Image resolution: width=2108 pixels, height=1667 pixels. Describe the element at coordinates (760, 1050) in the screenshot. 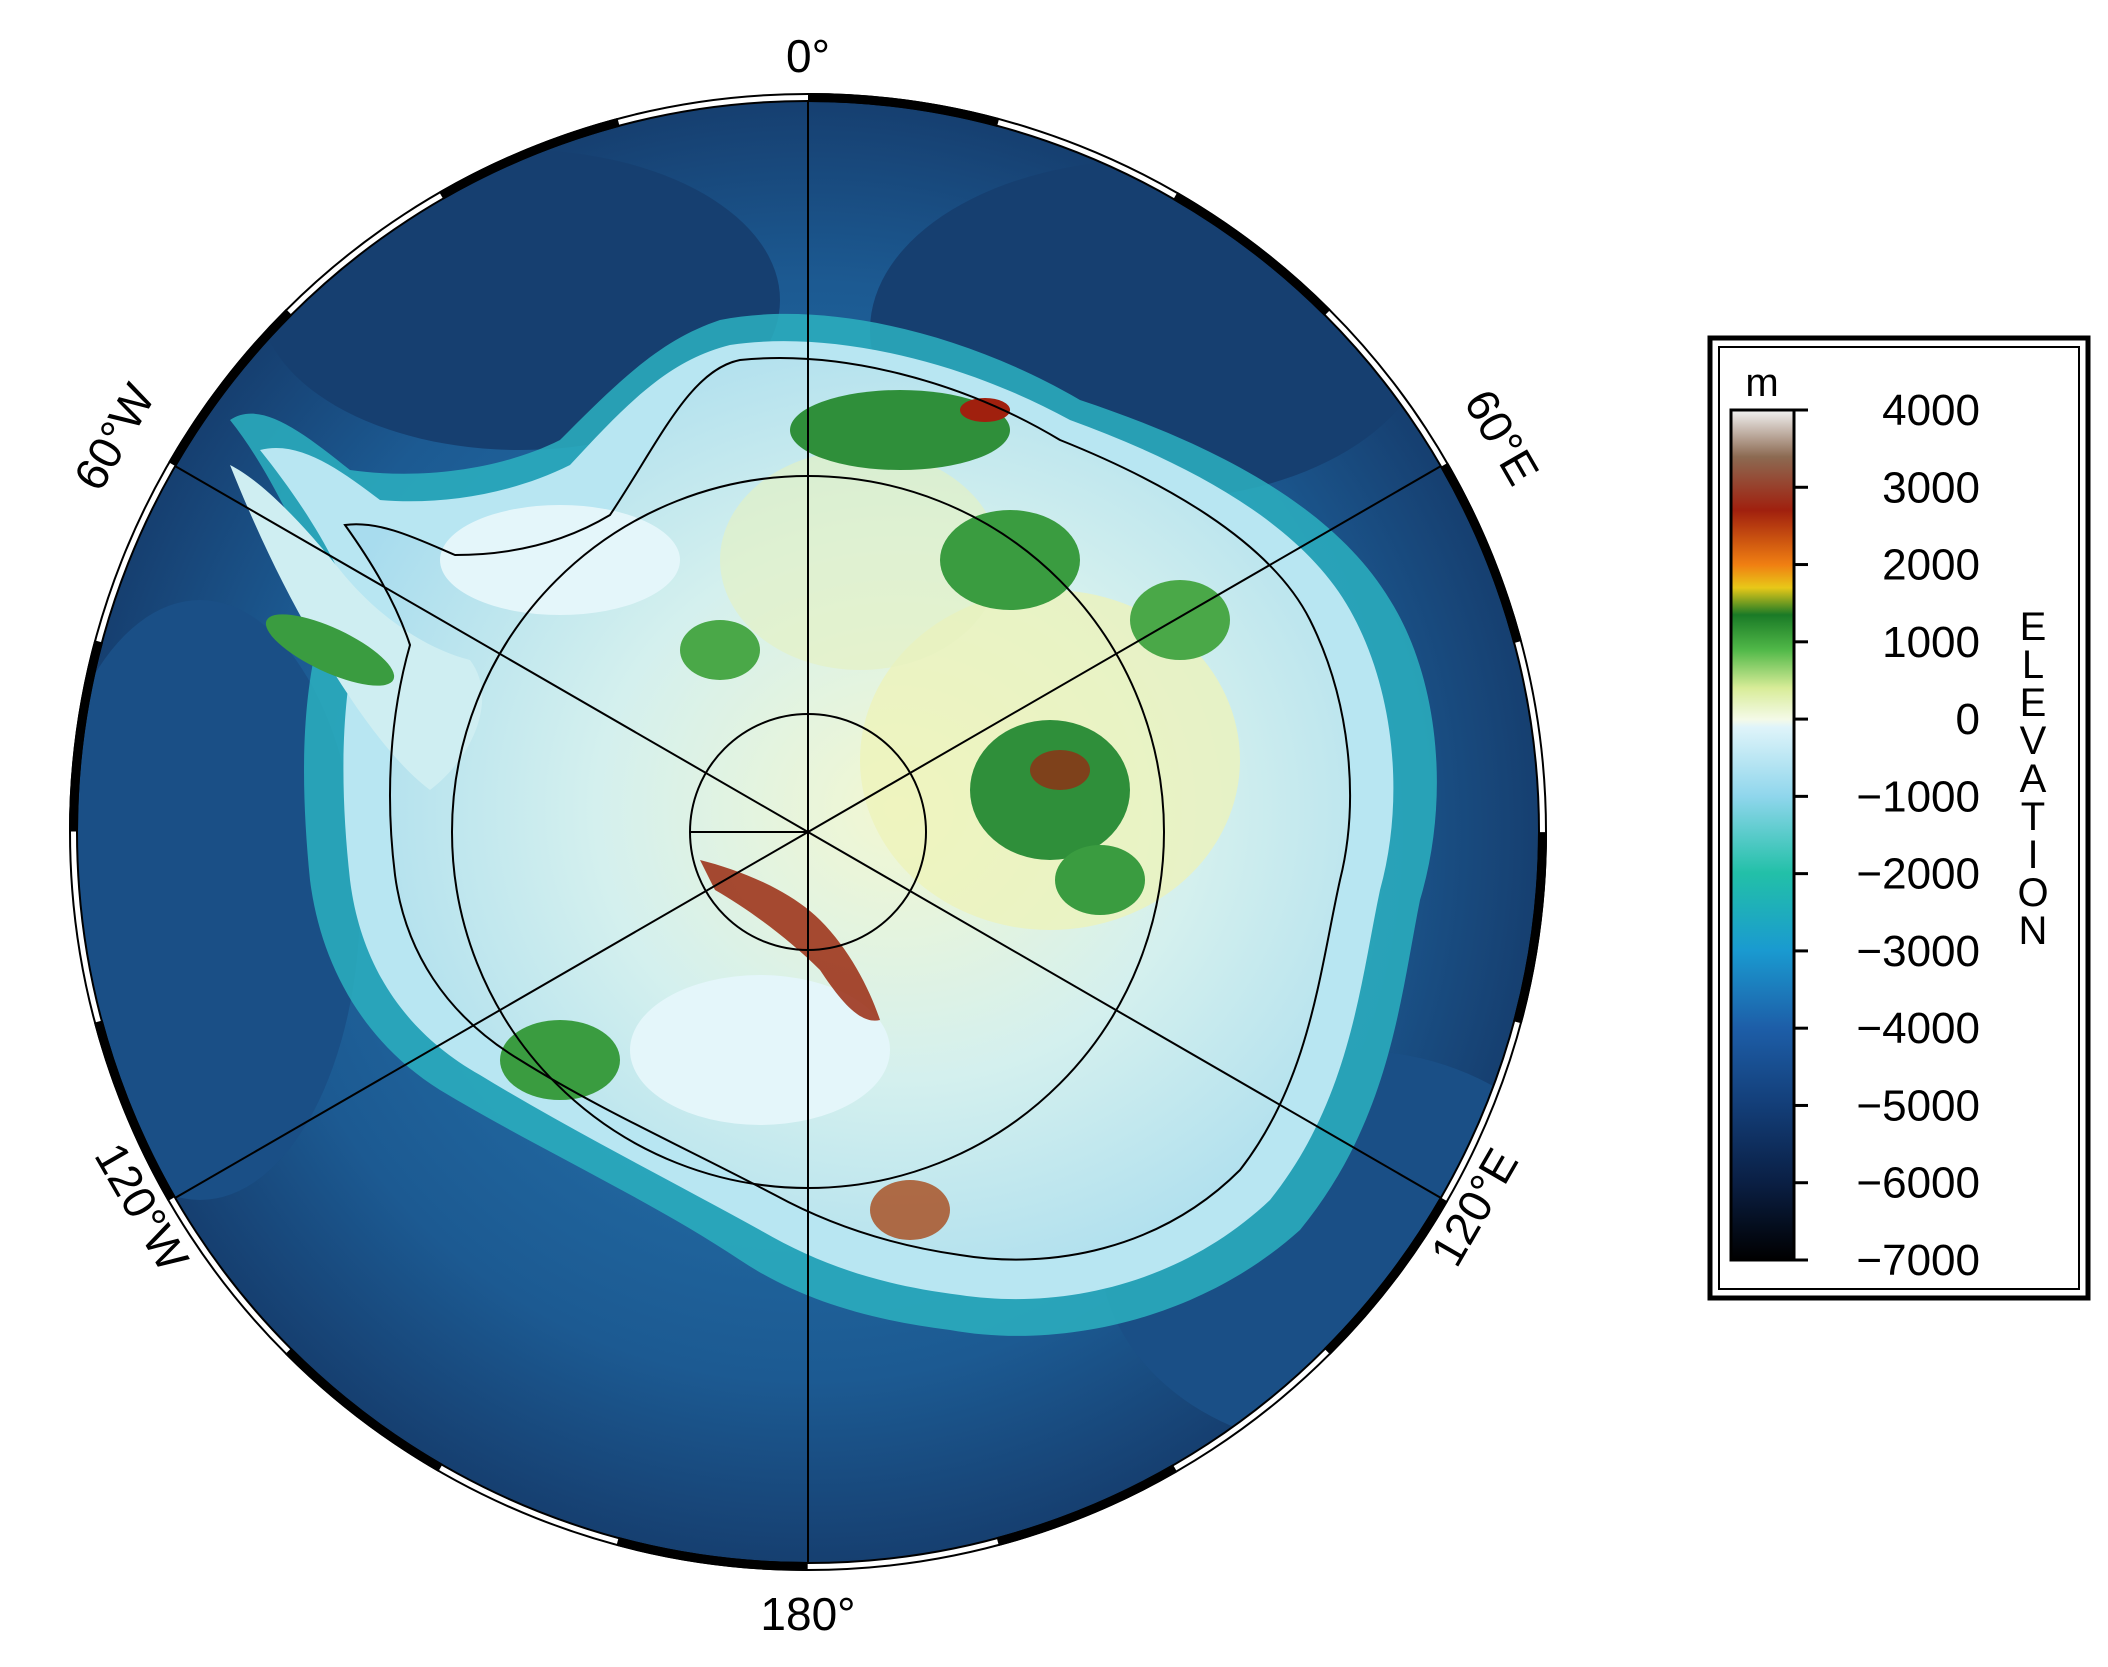

I see `ross-ice-shelf` at that location.